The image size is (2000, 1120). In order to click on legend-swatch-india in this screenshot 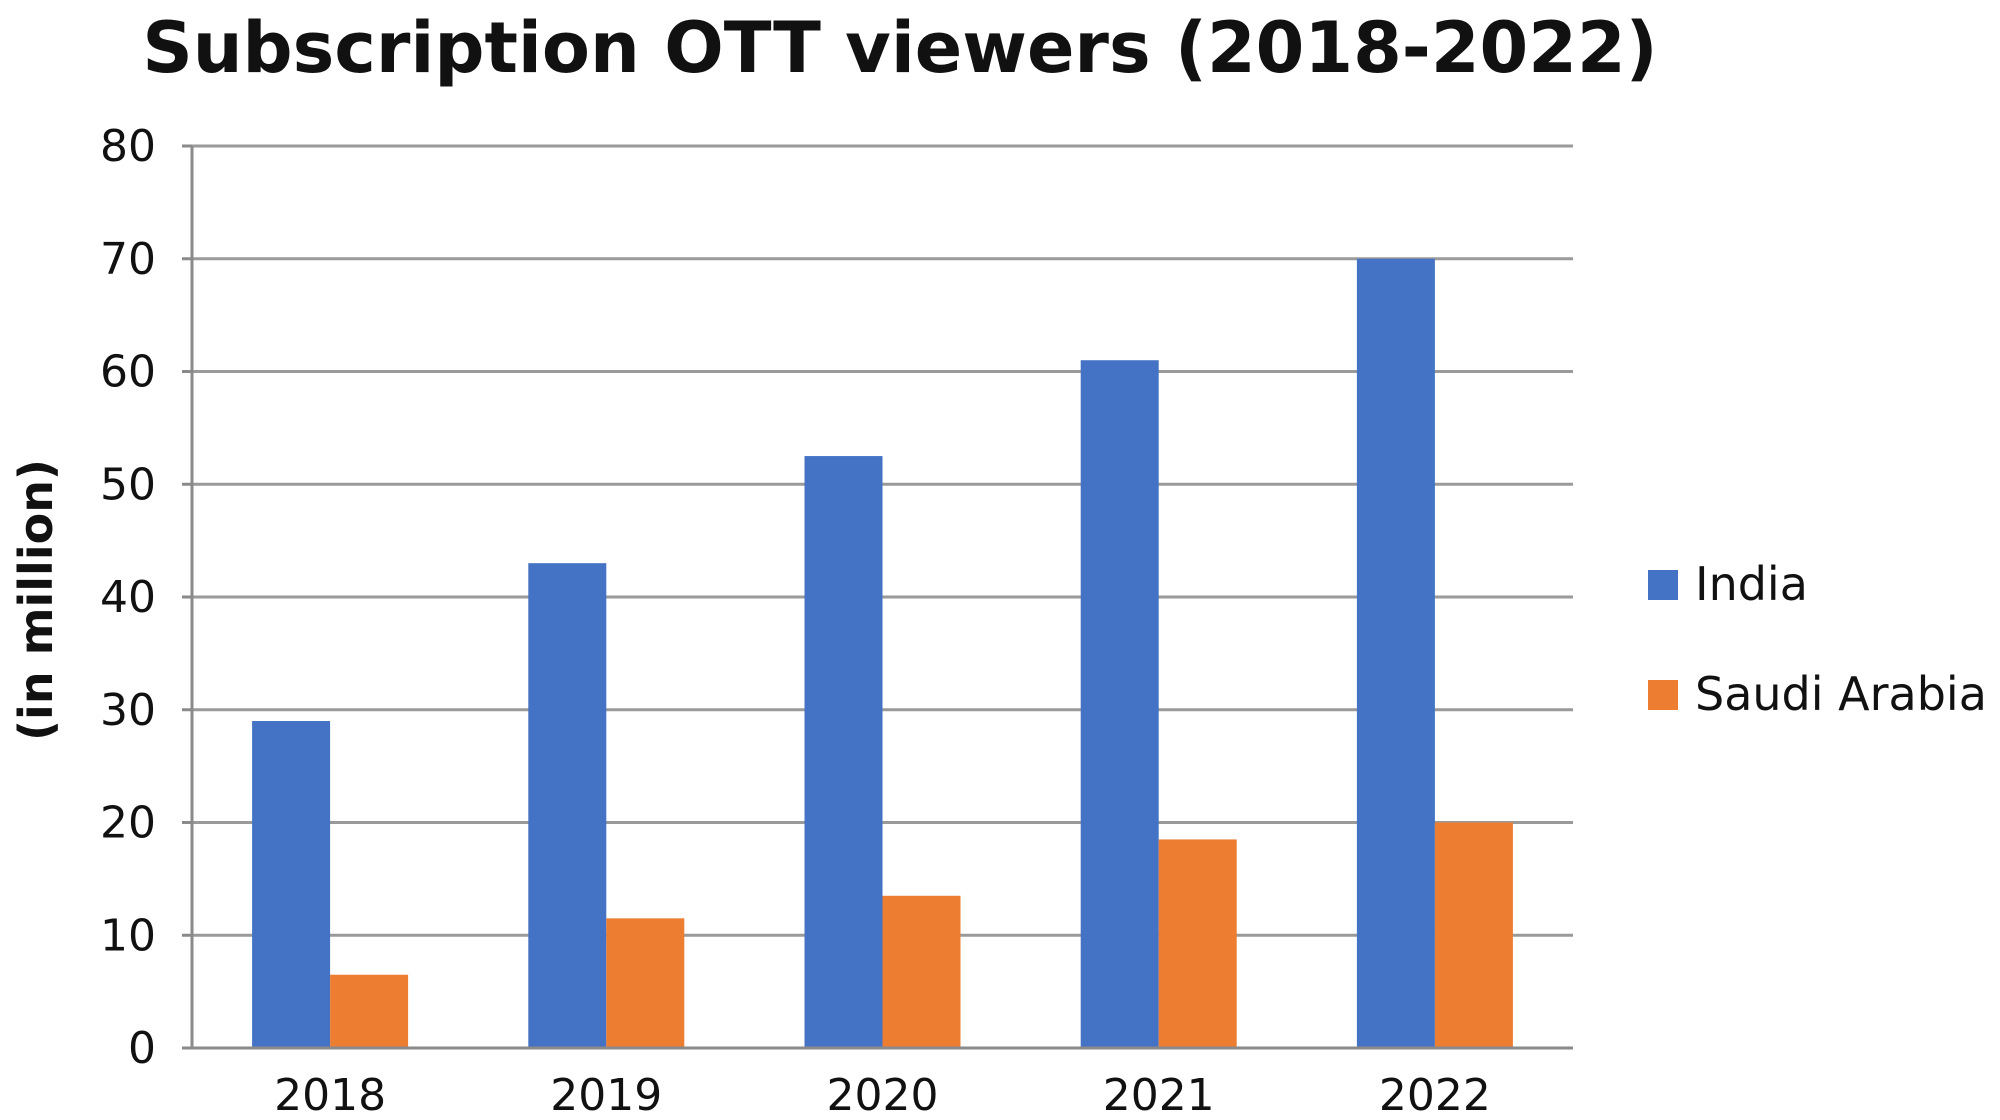, I will do `click(1663, 585)`.